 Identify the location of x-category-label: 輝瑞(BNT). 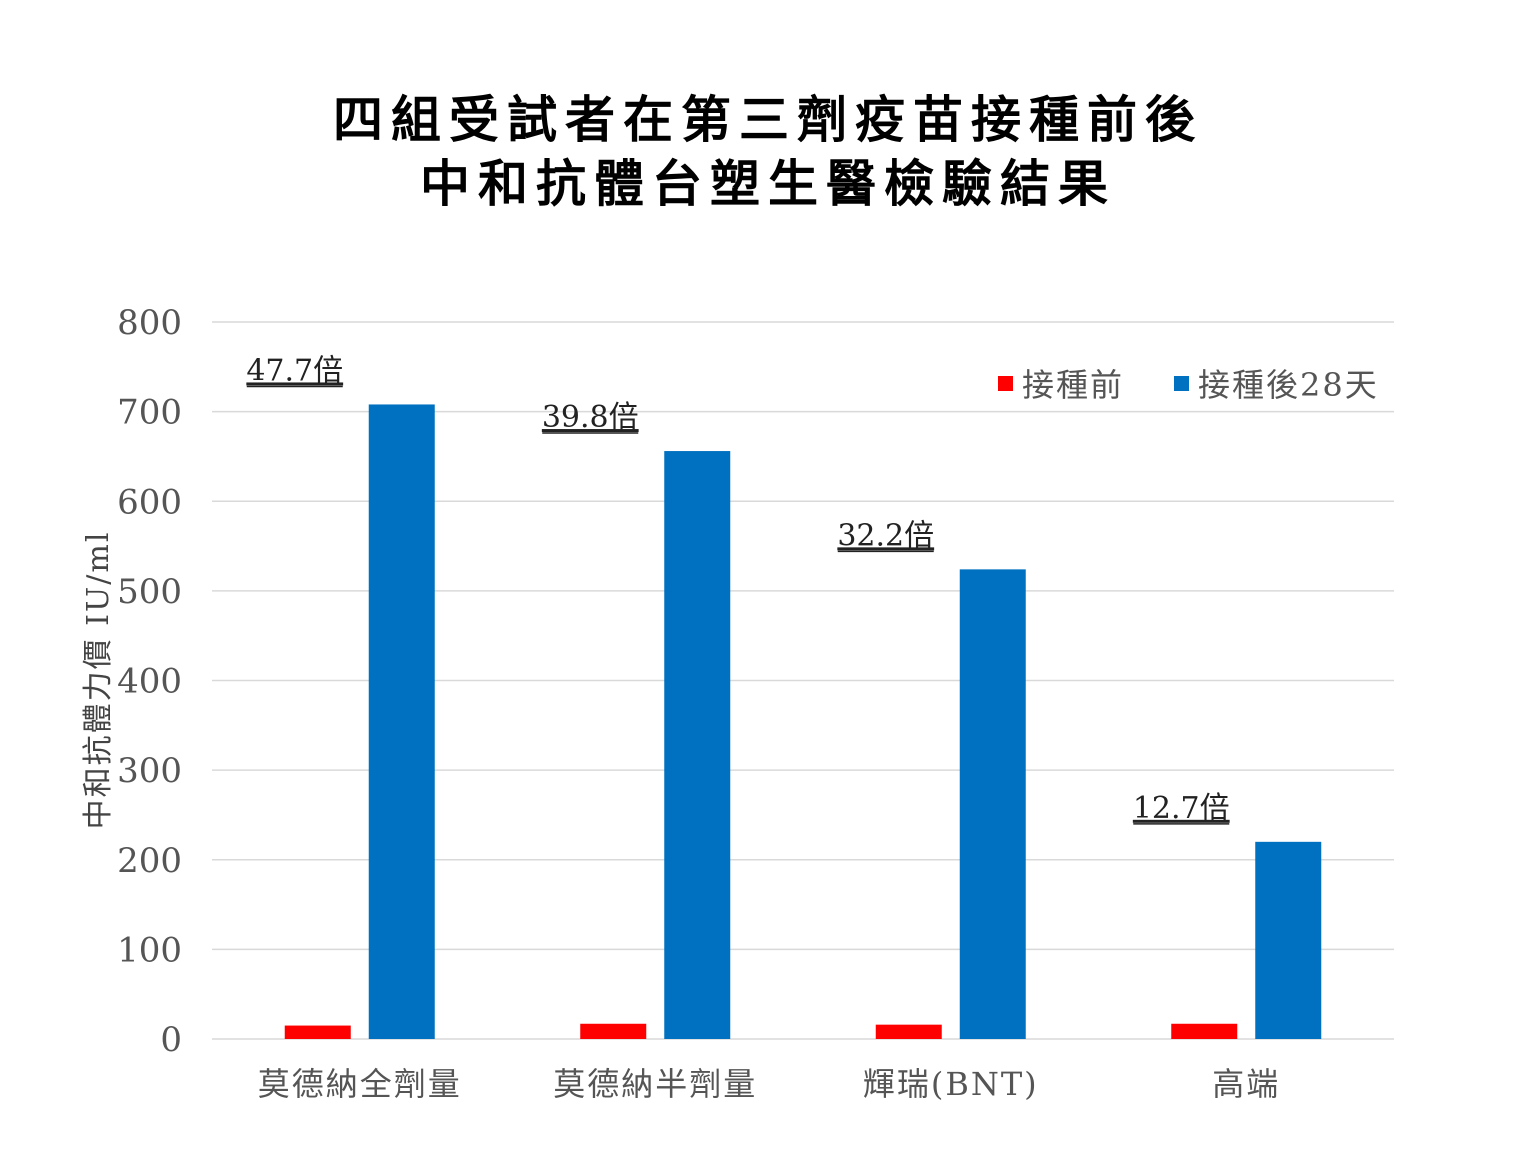
(951, 1084).